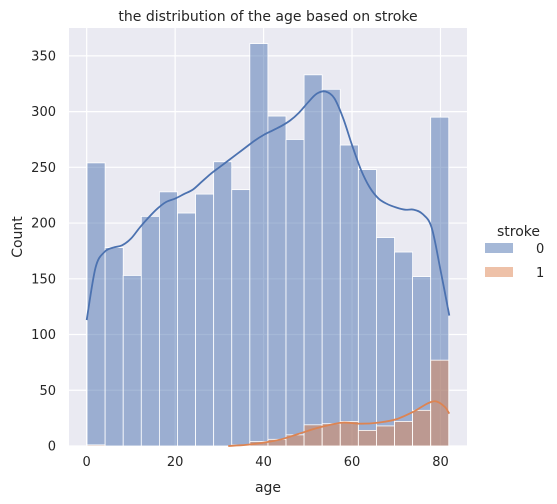 Image resolution: width=557 pixels, height=504 pixels. I want to click on x-tick-label: 60, so click(352, 462).